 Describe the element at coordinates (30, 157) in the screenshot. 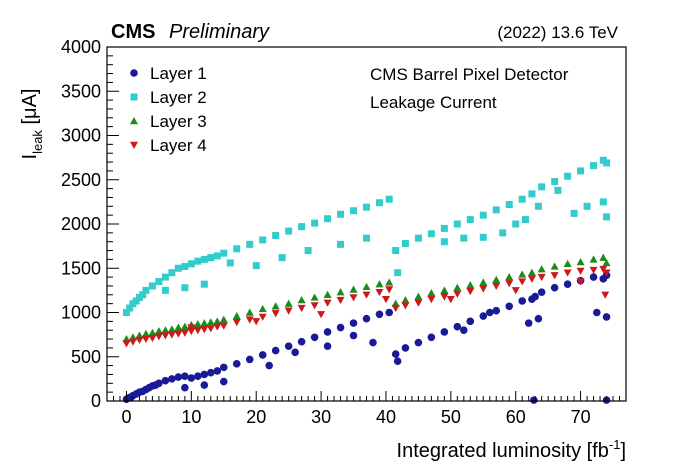

I see `y-axis-title-main: I` at that location.